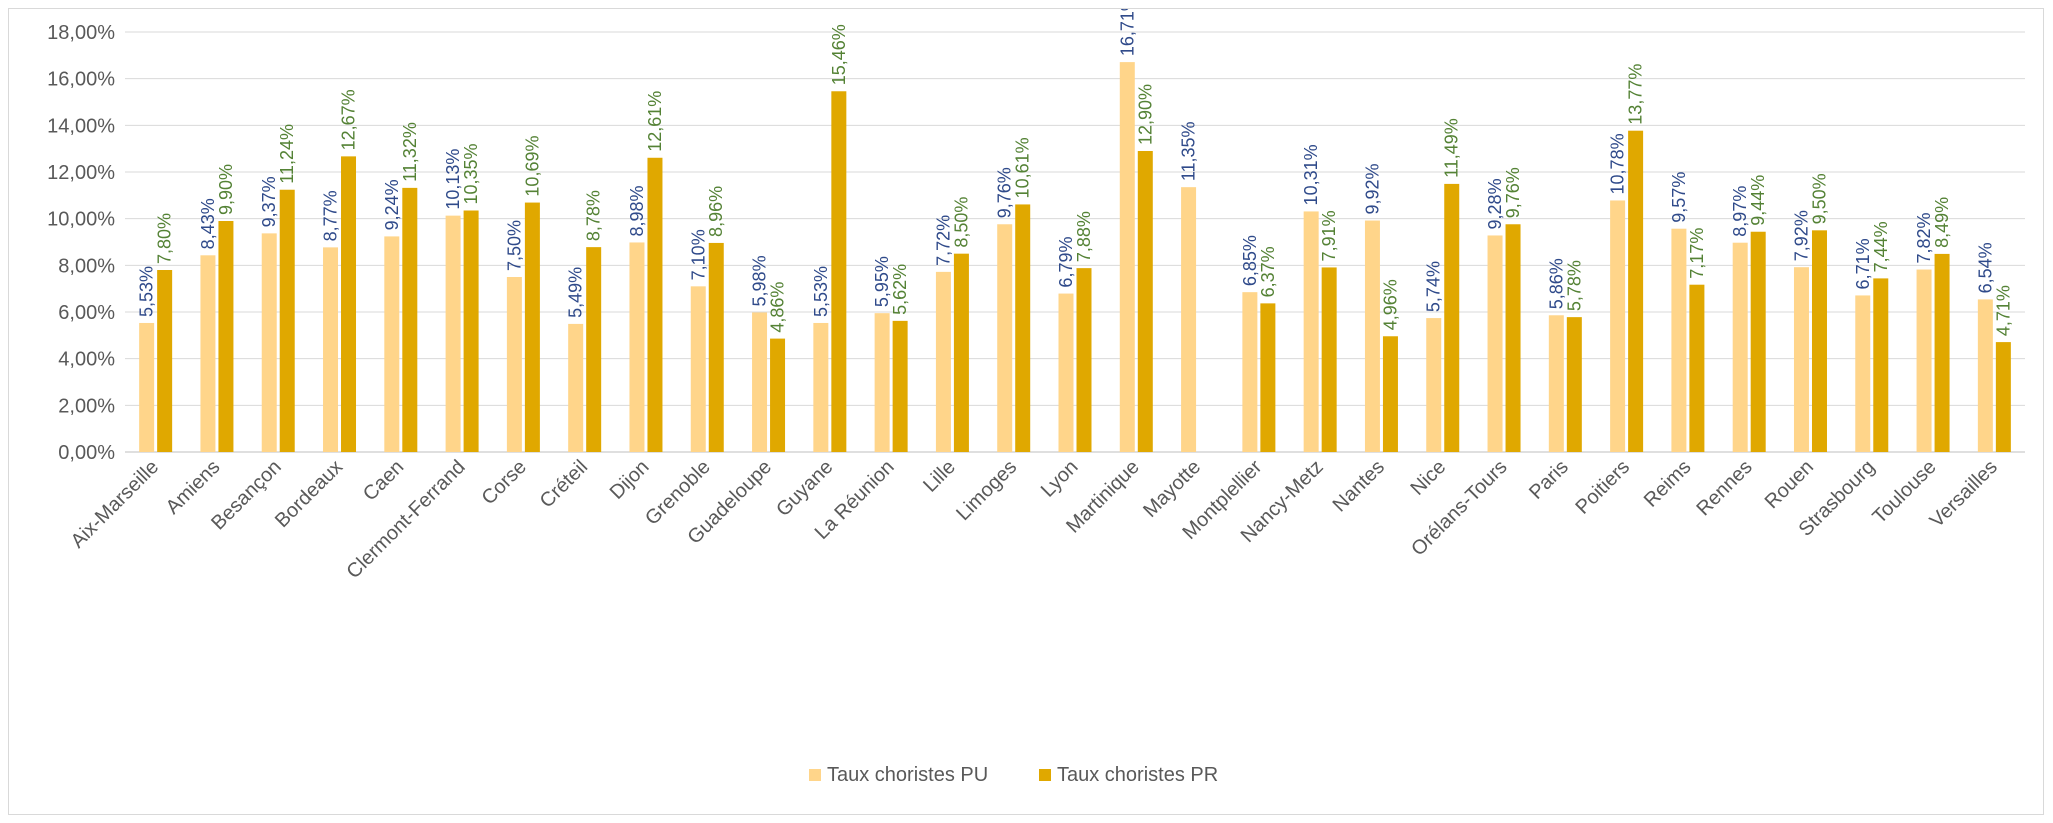  I want to click on y-tick-label: 6,00%, so click(86, 313).